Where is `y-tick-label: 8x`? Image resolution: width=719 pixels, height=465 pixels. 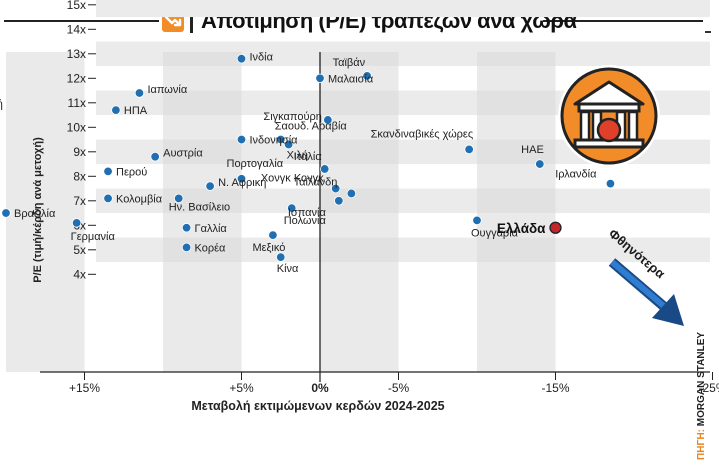
y-tick-label: 8x is located at coordinates (79, 176).